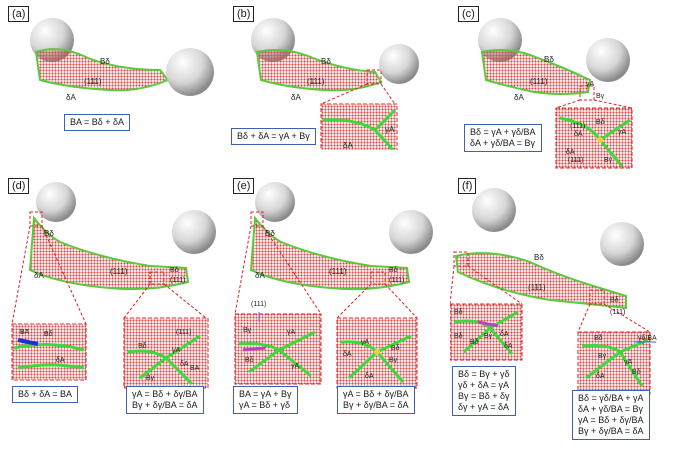 The height and width of the screenshot is (452, 674). Describe the element at coordinates (647, 338) in the screenshot. I see `inset-label: γδ/BA` at that location.